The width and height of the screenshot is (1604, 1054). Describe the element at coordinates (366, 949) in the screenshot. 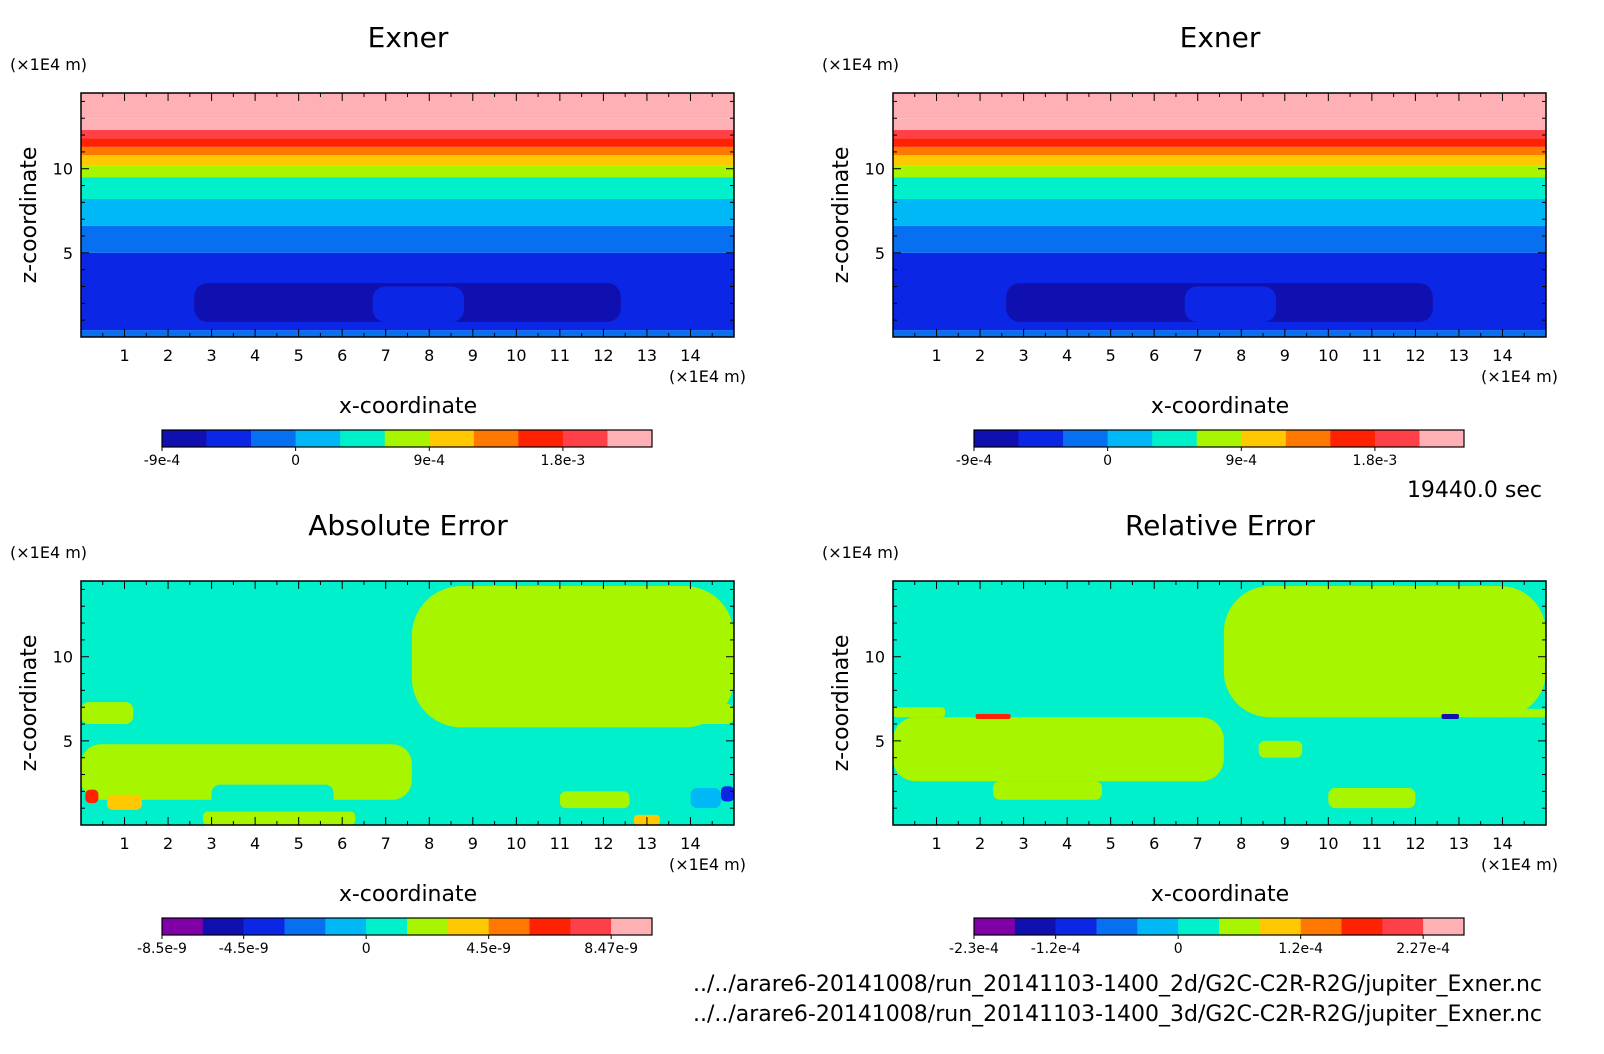

I see `colorbar-label-2: 0` at that location.